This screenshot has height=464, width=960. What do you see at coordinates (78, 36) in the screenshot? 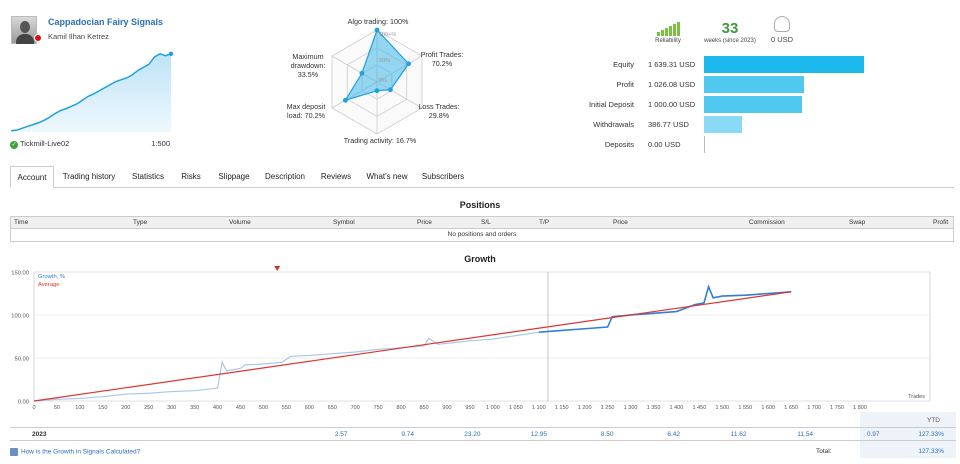
I see `signal-author: Kamil Ilhan Ketrez` at bounding box center [78, 36].